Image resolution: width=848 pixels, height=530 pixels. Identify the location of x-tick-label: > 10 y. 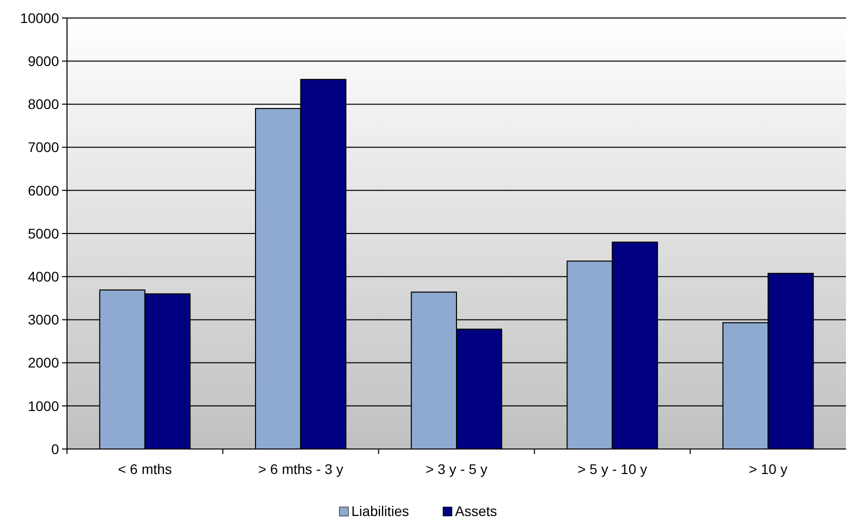
(768, 469).